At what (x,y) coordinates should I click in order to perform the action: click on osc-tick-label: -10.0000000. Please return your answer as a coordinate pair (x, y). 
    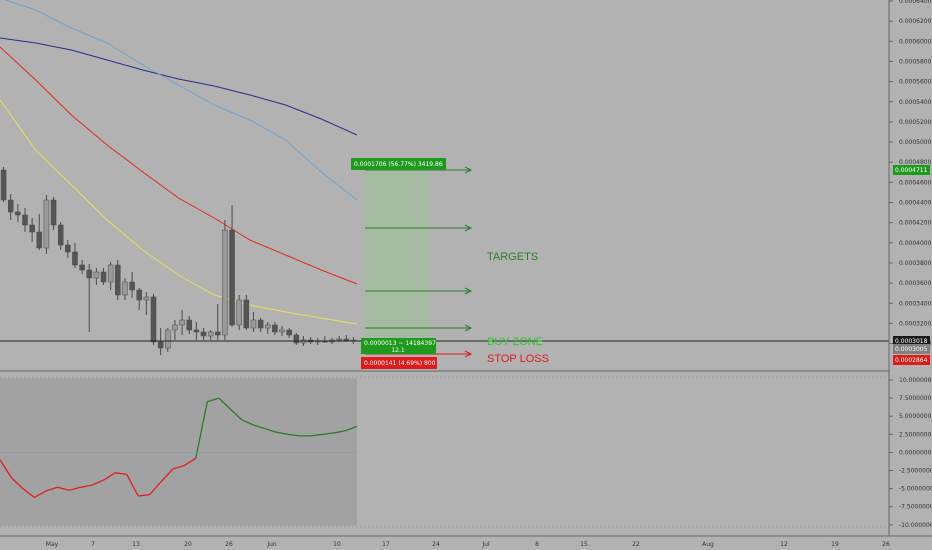
    Looking at the image, I should click on (915, 525).